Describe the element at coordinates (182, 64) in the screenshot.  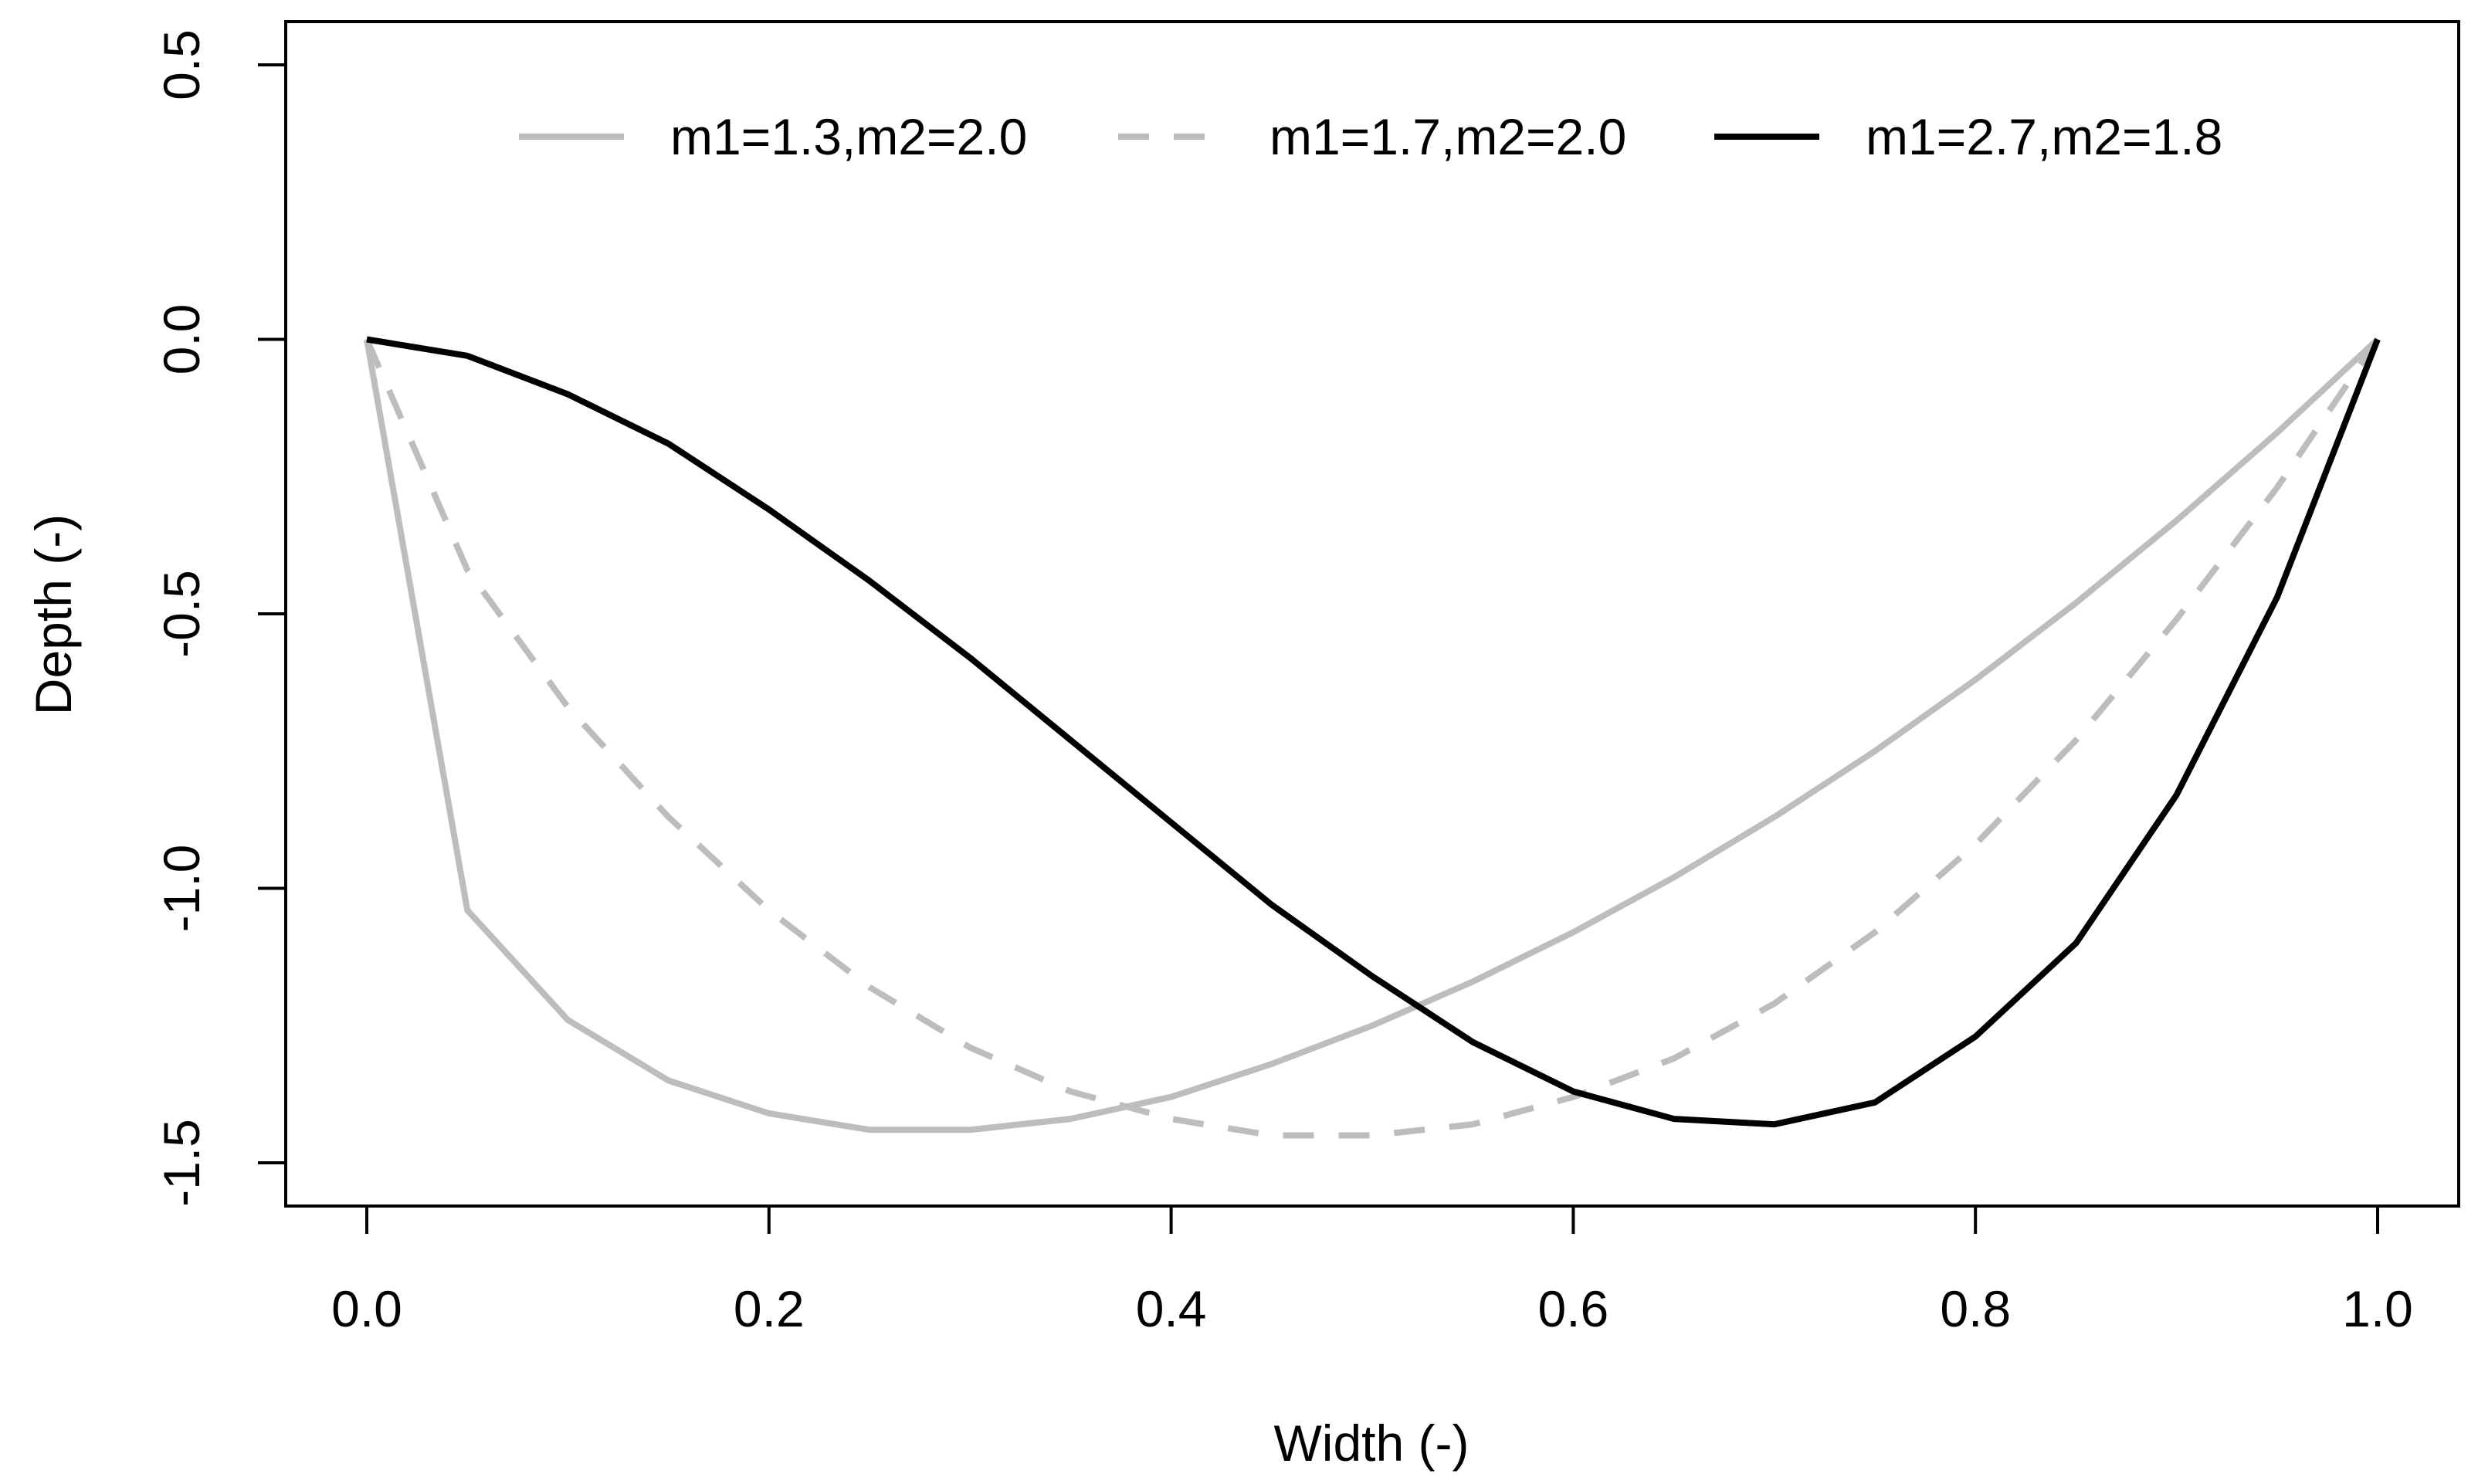
I see `y-tick-label: 0.5` at that location.